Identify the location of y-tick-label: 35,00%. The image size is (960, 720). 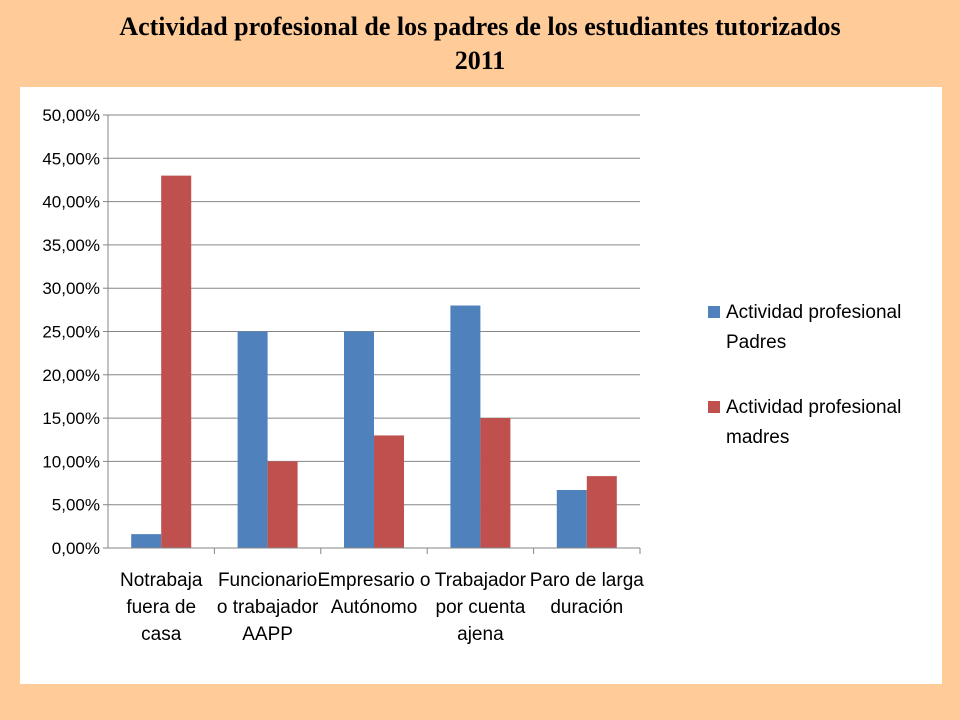
(71, 245).